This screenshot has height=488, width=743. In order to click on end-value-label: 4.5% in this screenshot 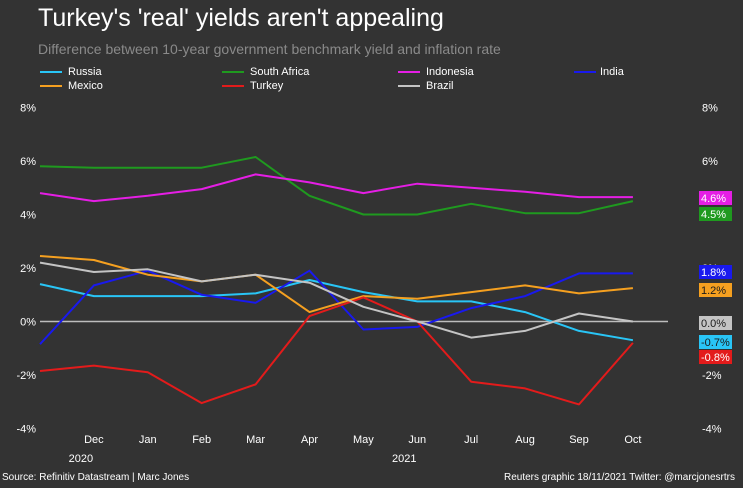, I will do `click(713, 215)`.